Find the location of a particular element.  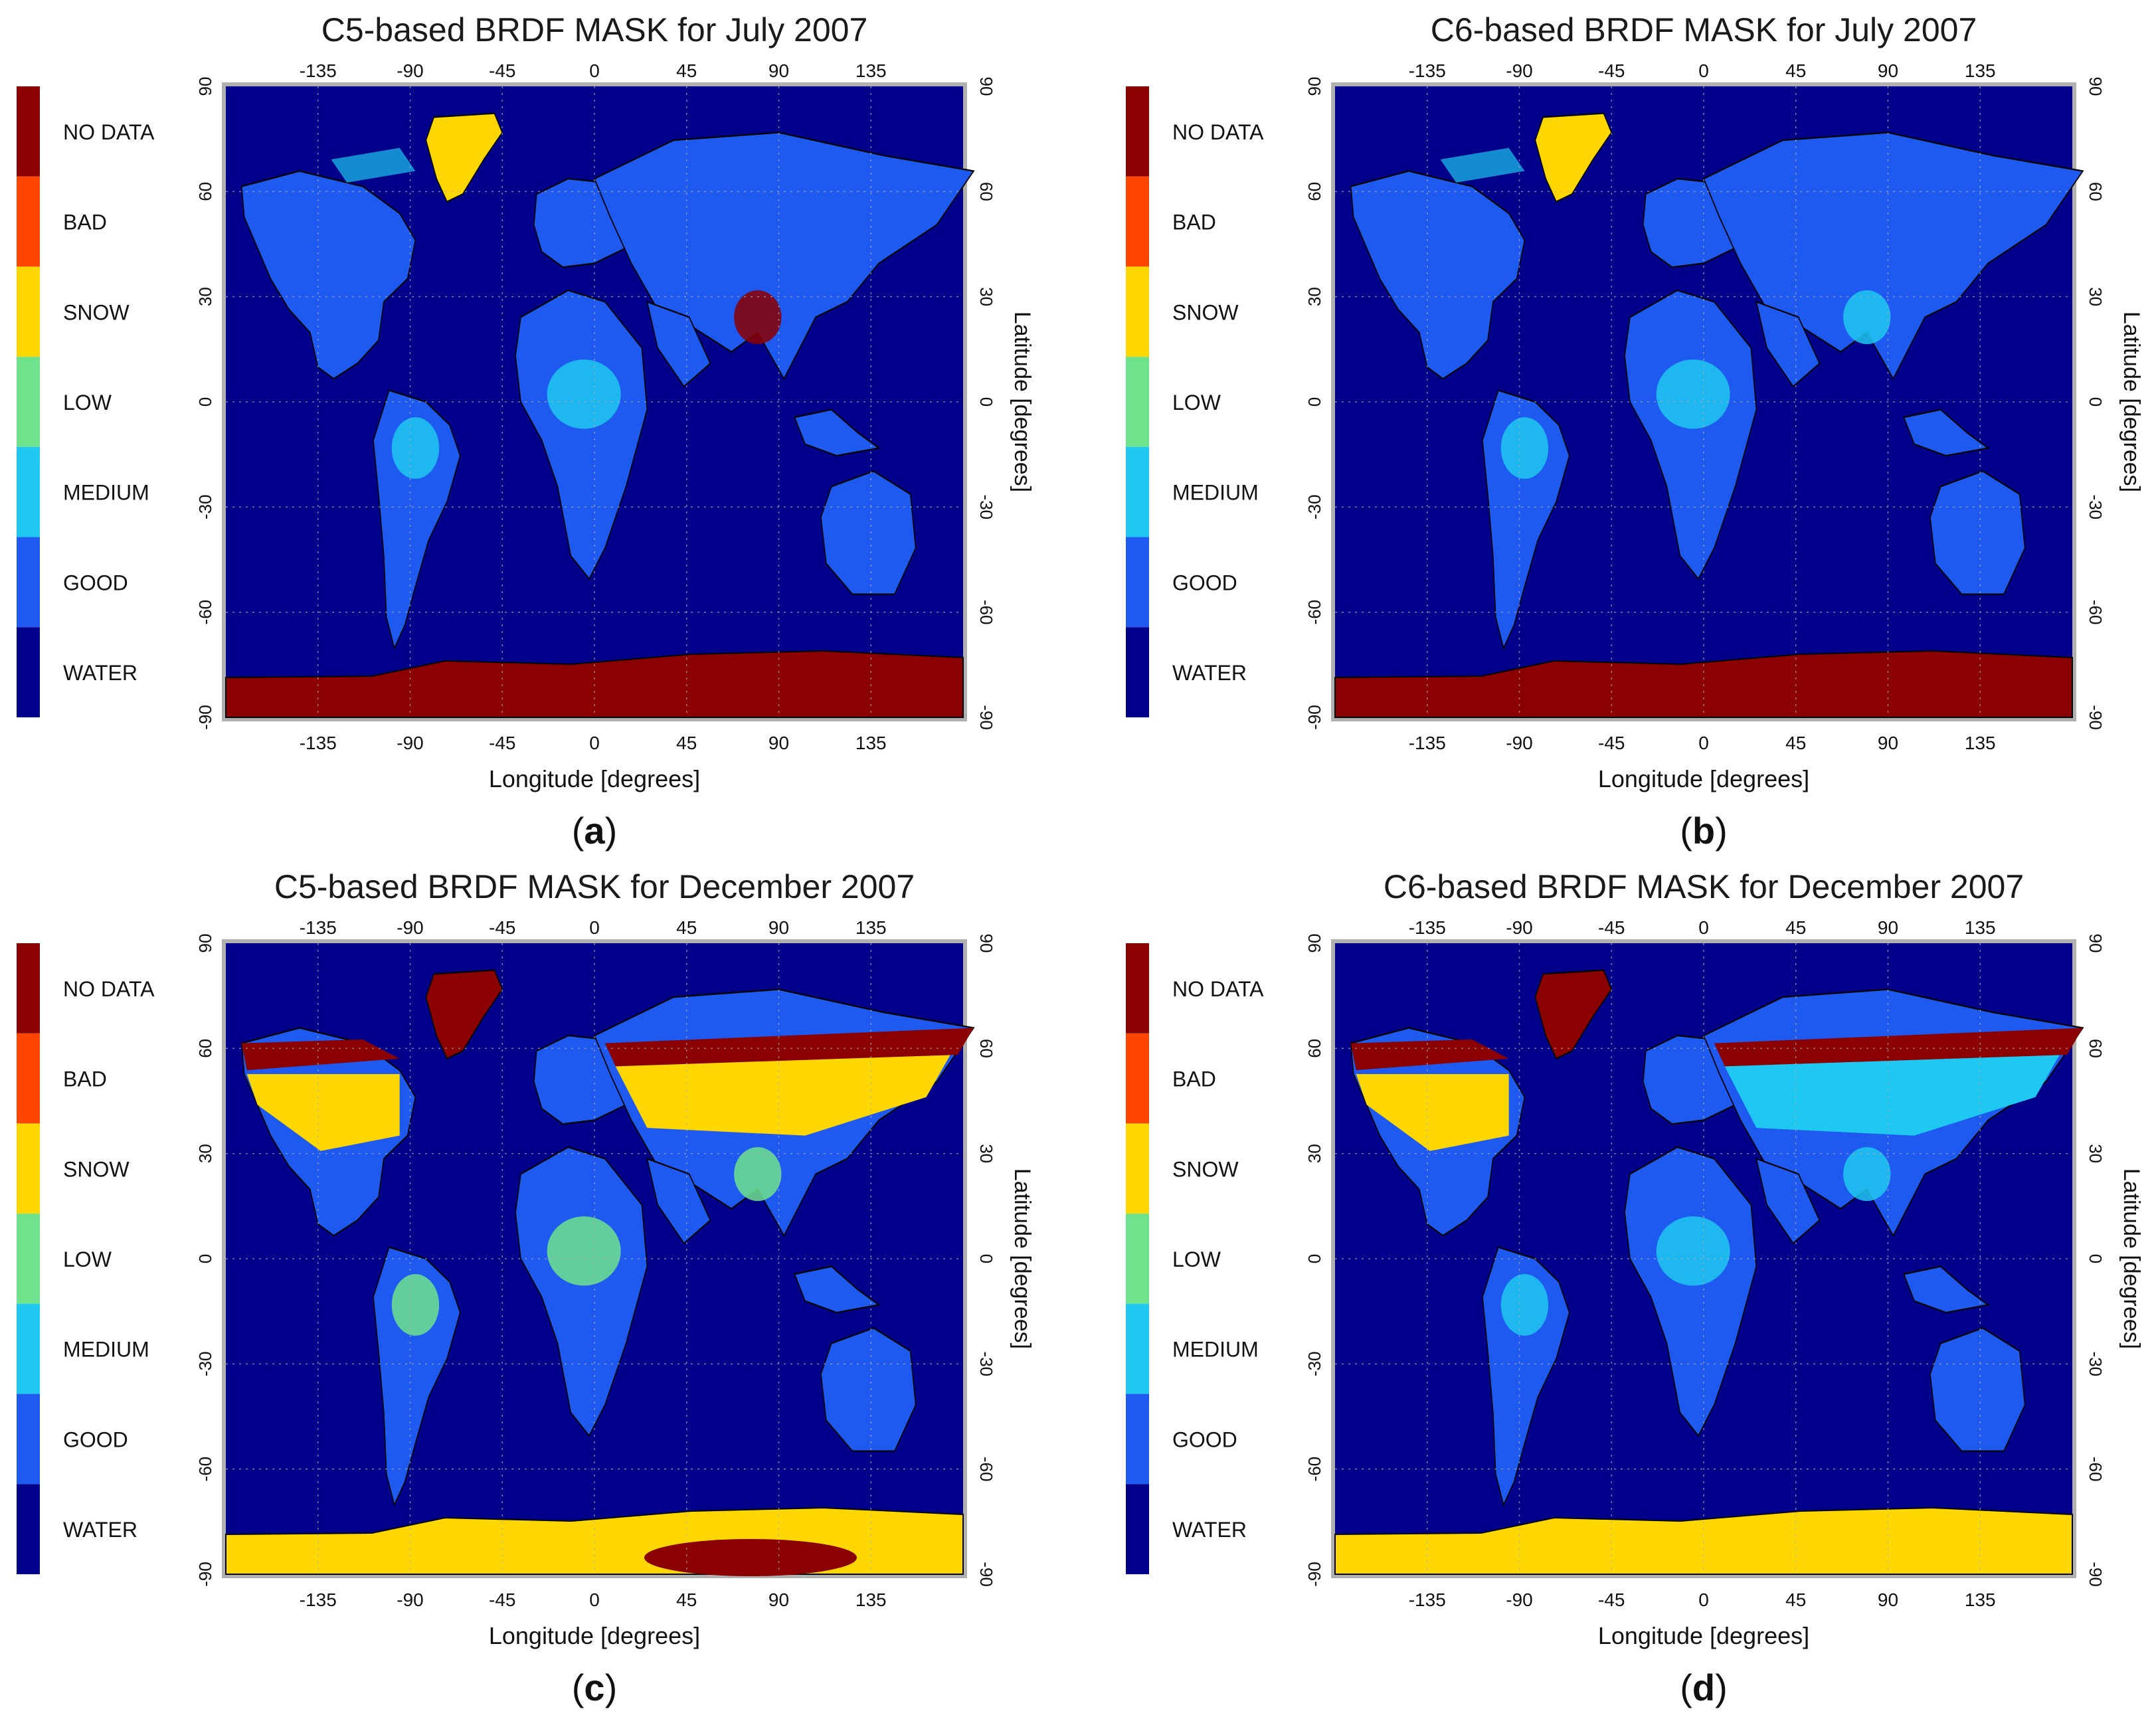

xtick-label-top: -135 is located at coordinates (1427, 927).